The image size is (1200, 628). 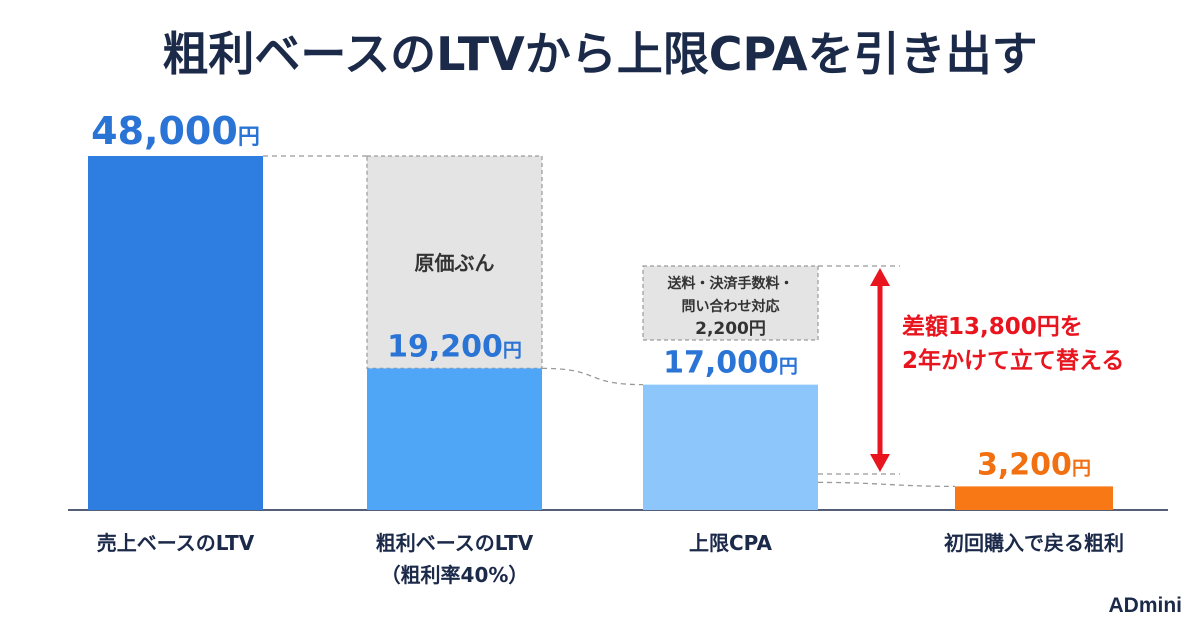 I want to click on data-label: 48,000円, so click(x=175, y=131).